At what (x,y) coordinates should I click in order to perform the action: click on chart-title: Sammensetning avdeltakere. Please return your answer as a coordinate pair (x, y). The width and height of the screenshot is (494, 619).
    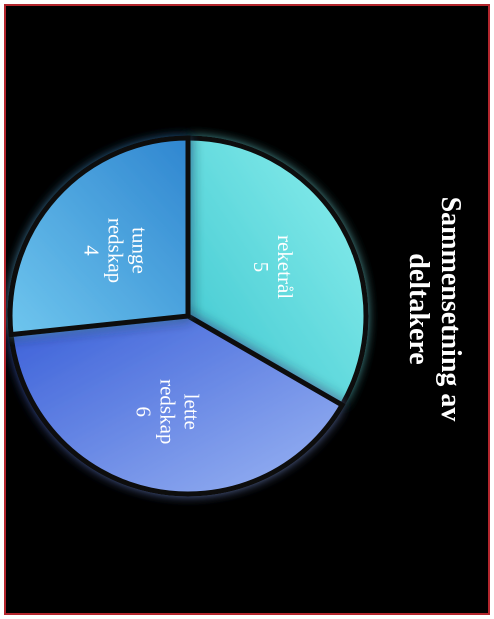
    Looking at the image, I should click on (434, 309).